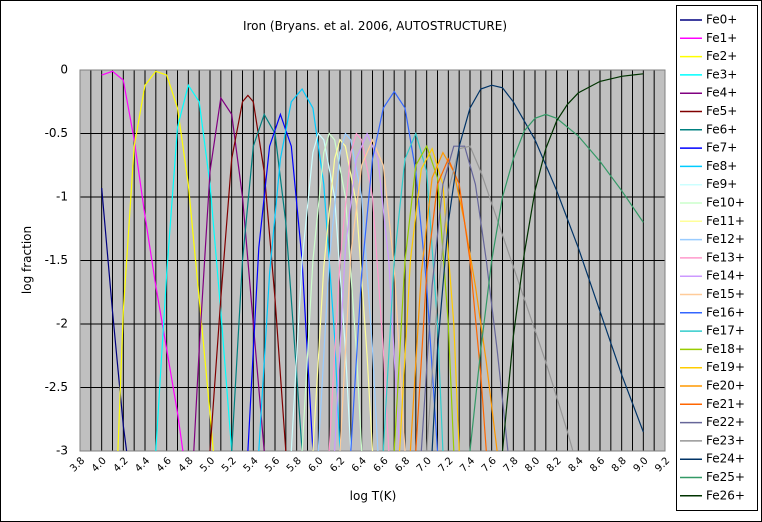  What do you see at coordinates (725, 294) in the screenshot?
I see `legend-label: Fe15+` at bounding box center [725, 294].